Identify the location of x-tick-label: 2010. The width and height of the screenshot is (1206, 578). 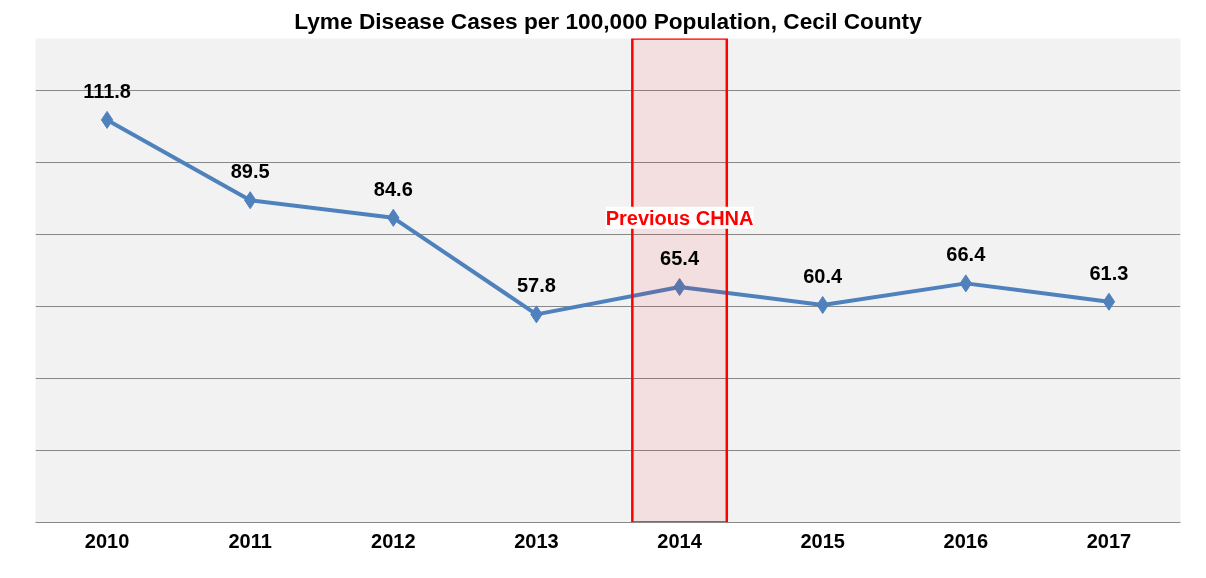
(107, 540).